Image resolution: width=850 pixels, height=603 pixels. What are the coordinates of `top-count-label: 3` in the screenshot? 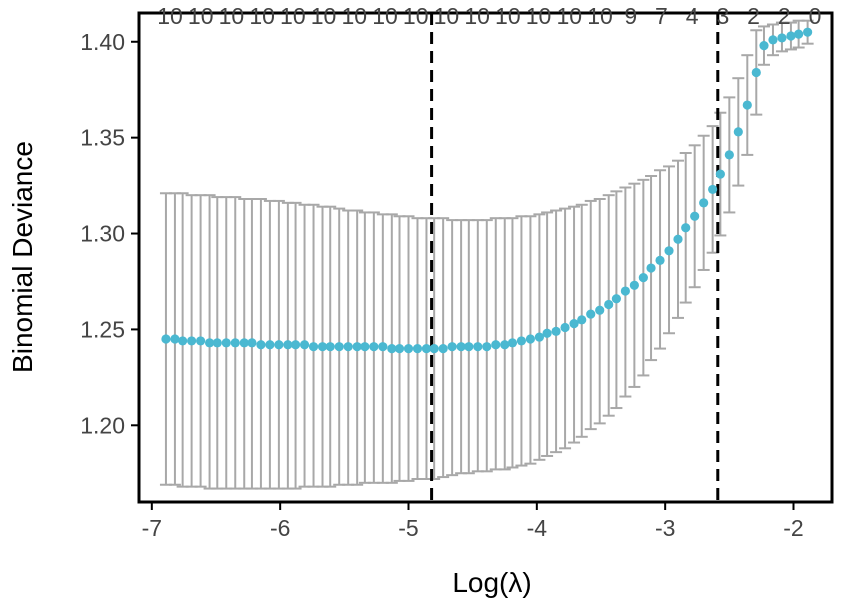 It's located at (722, 16).